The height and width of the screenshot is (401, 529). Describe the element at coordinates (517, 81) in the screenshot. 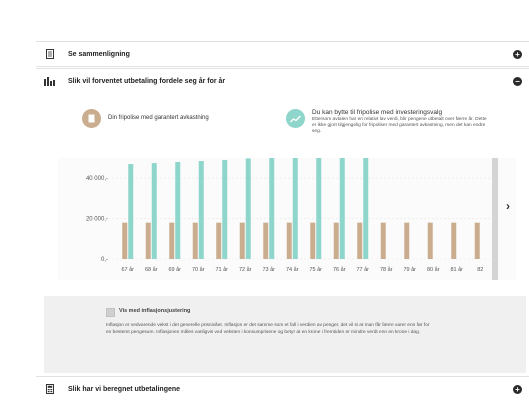

I see `collapse-icon: −` at that location.